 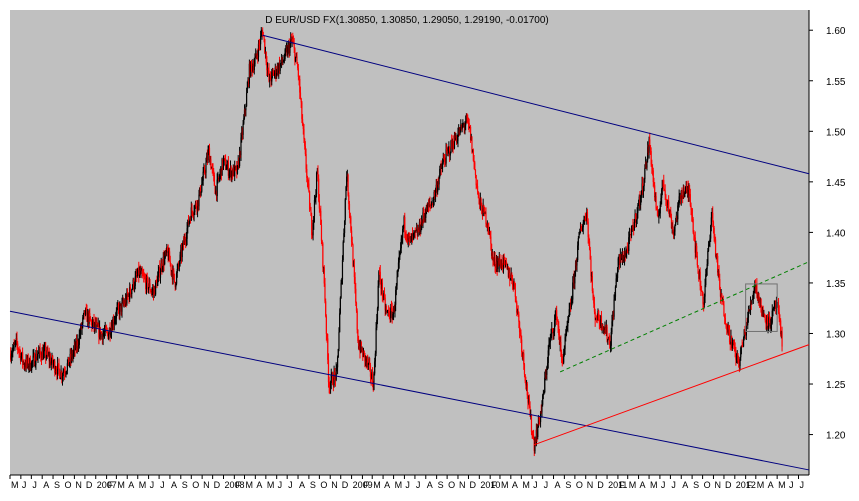 What do you see at coordinates (834, 242) in the screenshot?
I see `right-axis-area` at bounding box center [834, 242].